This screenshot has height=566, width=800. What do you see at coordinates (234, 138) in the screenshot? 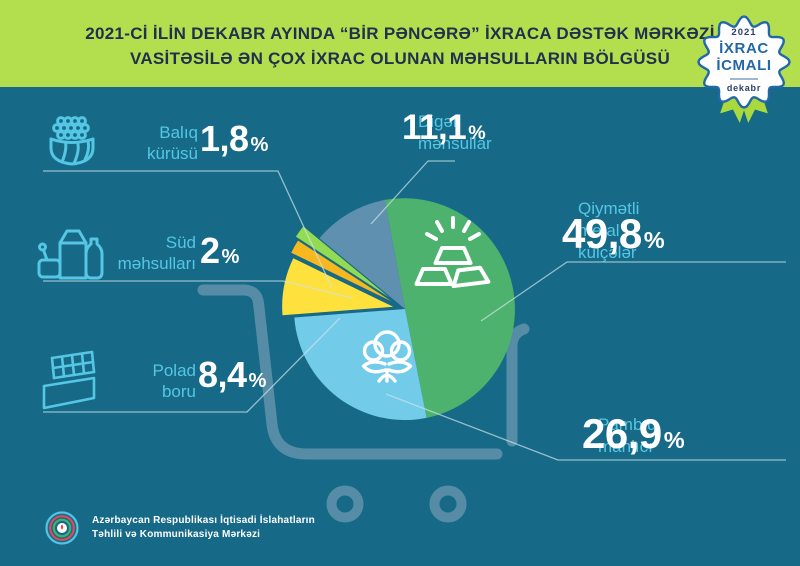
I see `legend-value-fish-caviar: 1,8%` at bounding box center [234, 138].